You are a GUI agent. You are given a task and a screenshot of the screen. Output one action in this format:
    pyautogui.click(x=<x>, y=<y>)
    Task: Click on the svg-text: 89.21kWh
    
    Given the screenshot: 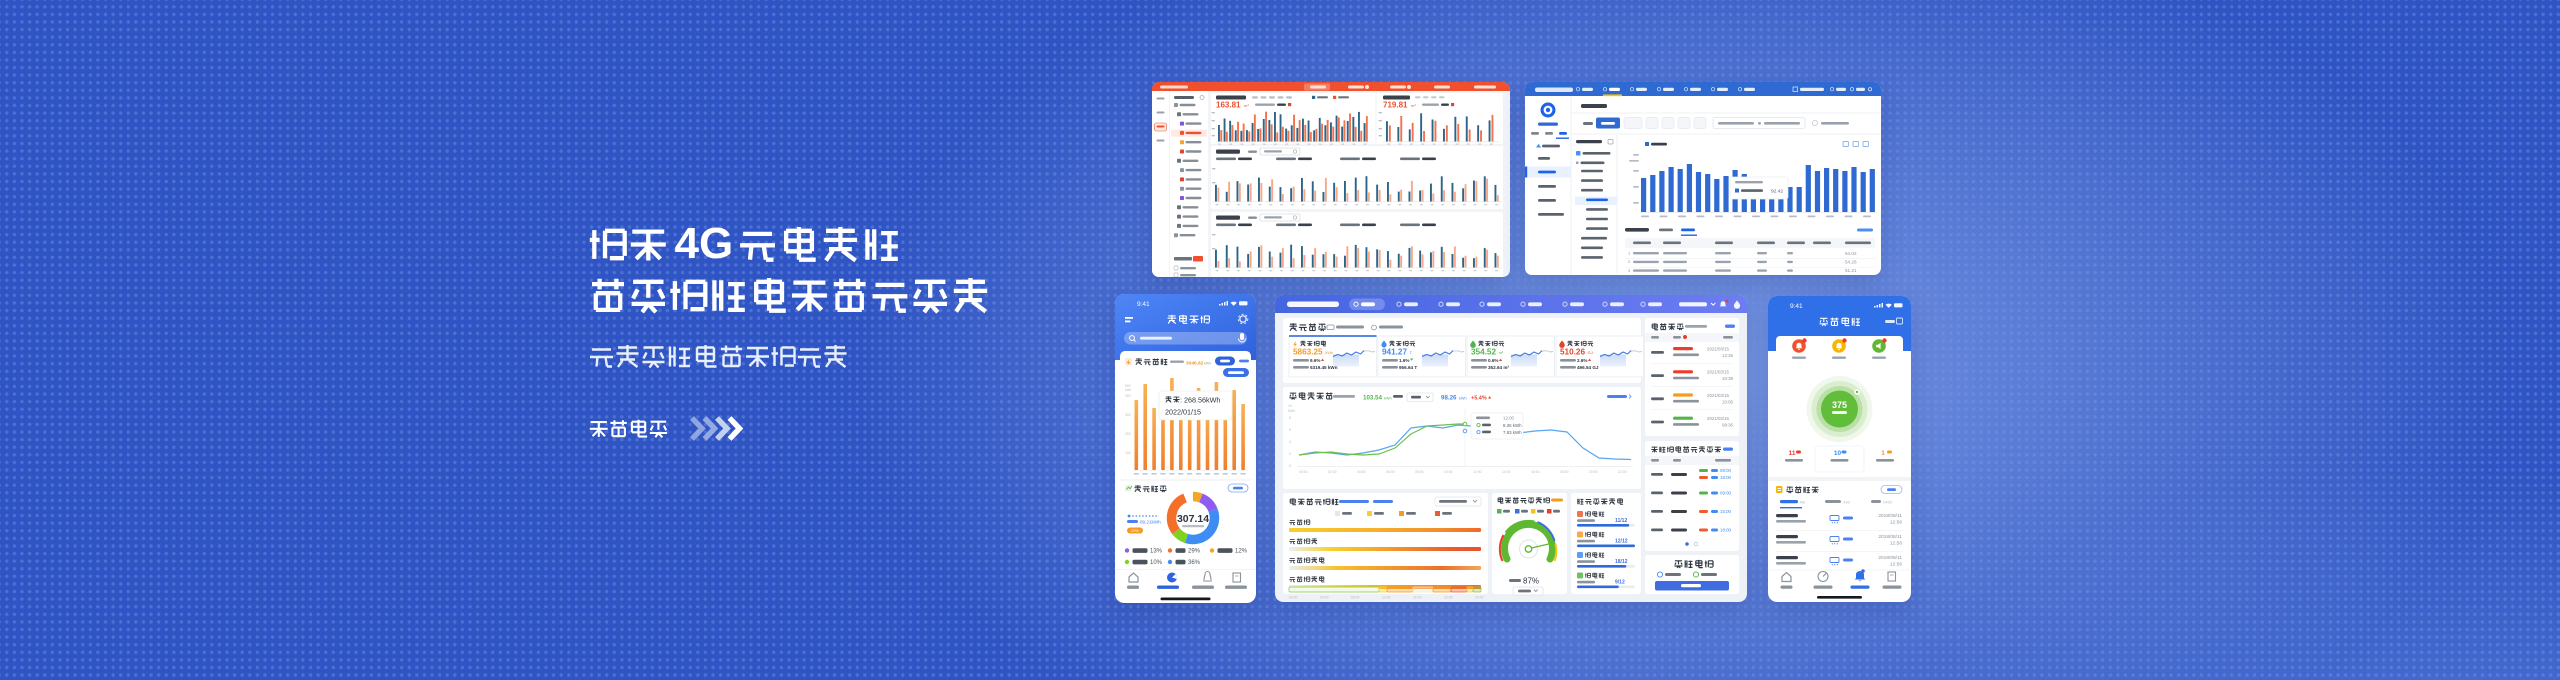 What is the action you would take?
    pyautogui.click(x=1150, y=522)
    